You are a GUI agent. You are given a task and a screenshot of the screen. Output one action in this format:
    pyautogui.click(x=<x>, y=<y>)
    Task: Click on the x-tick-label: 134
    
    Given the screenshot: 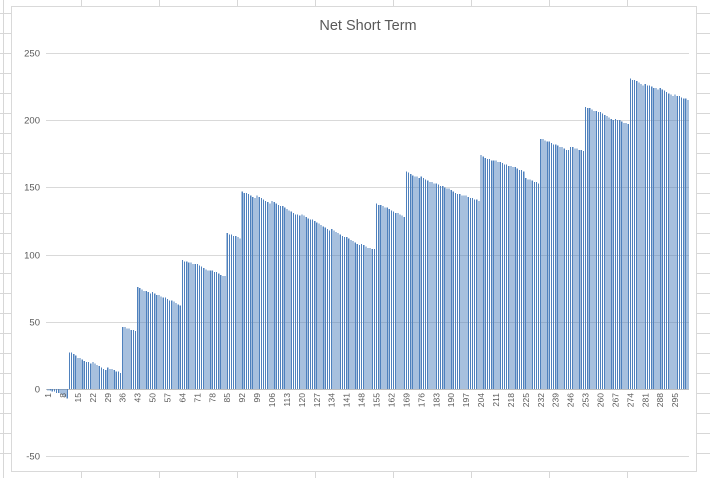 What is the action you would take?
    pyautogui.click(x=332, y=400)
    